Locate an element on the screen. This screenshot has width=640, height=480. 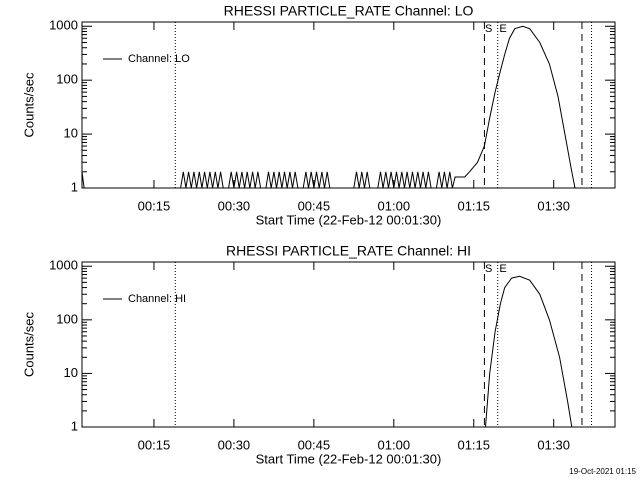
footer: 19-Oct-2021 01:15 is located at coordinates (602, 471).